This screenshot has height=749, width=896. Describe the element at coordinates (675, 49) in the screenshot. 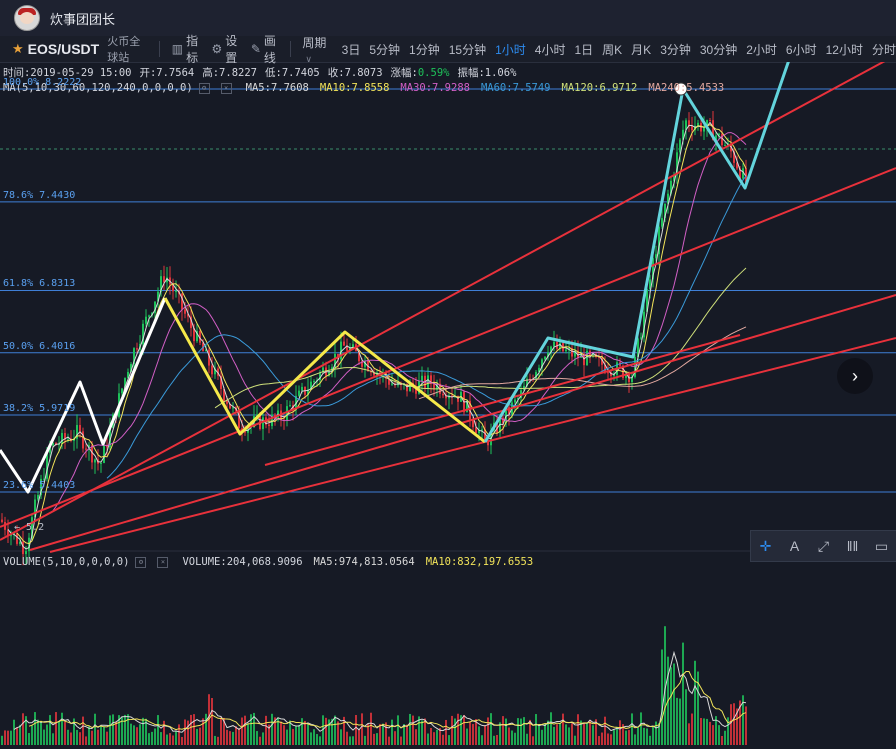

I see `period-9: 3分钟` at that location.